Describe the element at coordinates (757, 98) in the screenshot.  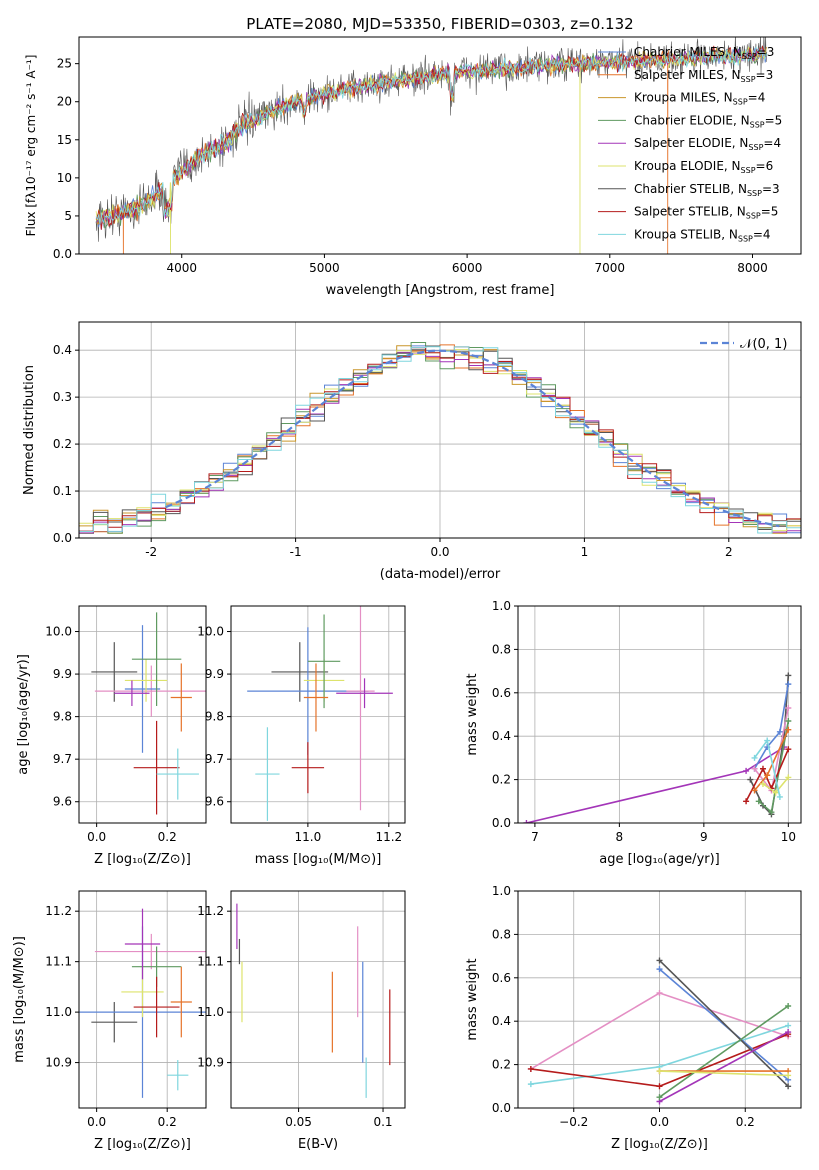
I see `legend-suffix: =4` at that location.